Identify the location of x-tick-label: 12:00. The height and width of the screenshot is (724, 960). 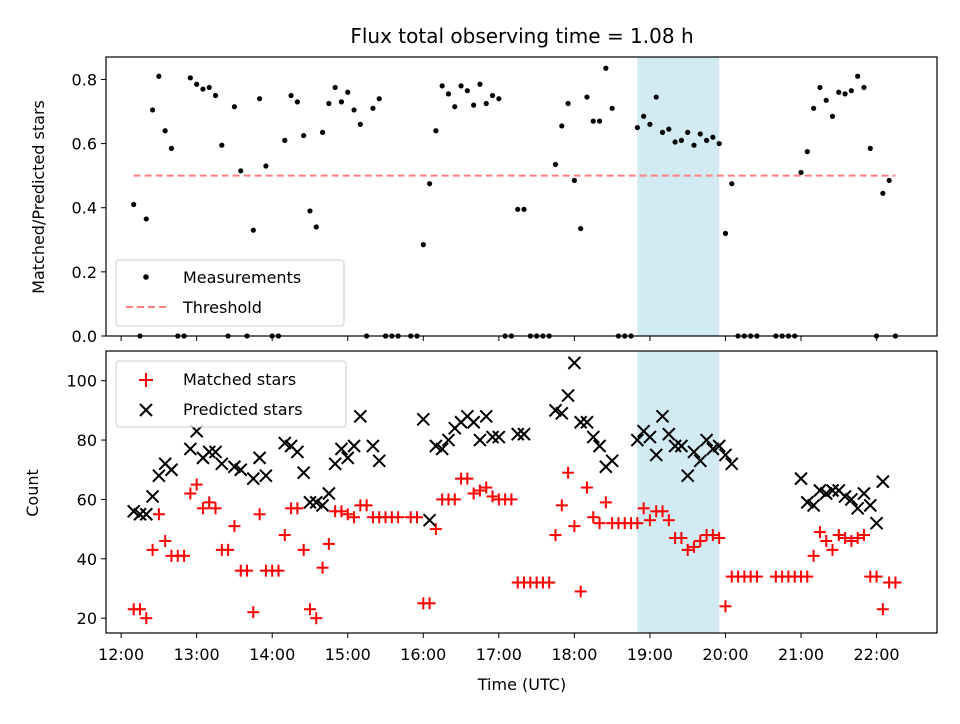
(121, 654).